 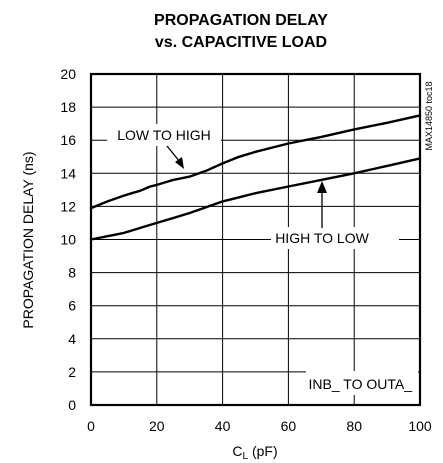 I want to click on low-to-high-arrow-line, so click(x=173, y=154).